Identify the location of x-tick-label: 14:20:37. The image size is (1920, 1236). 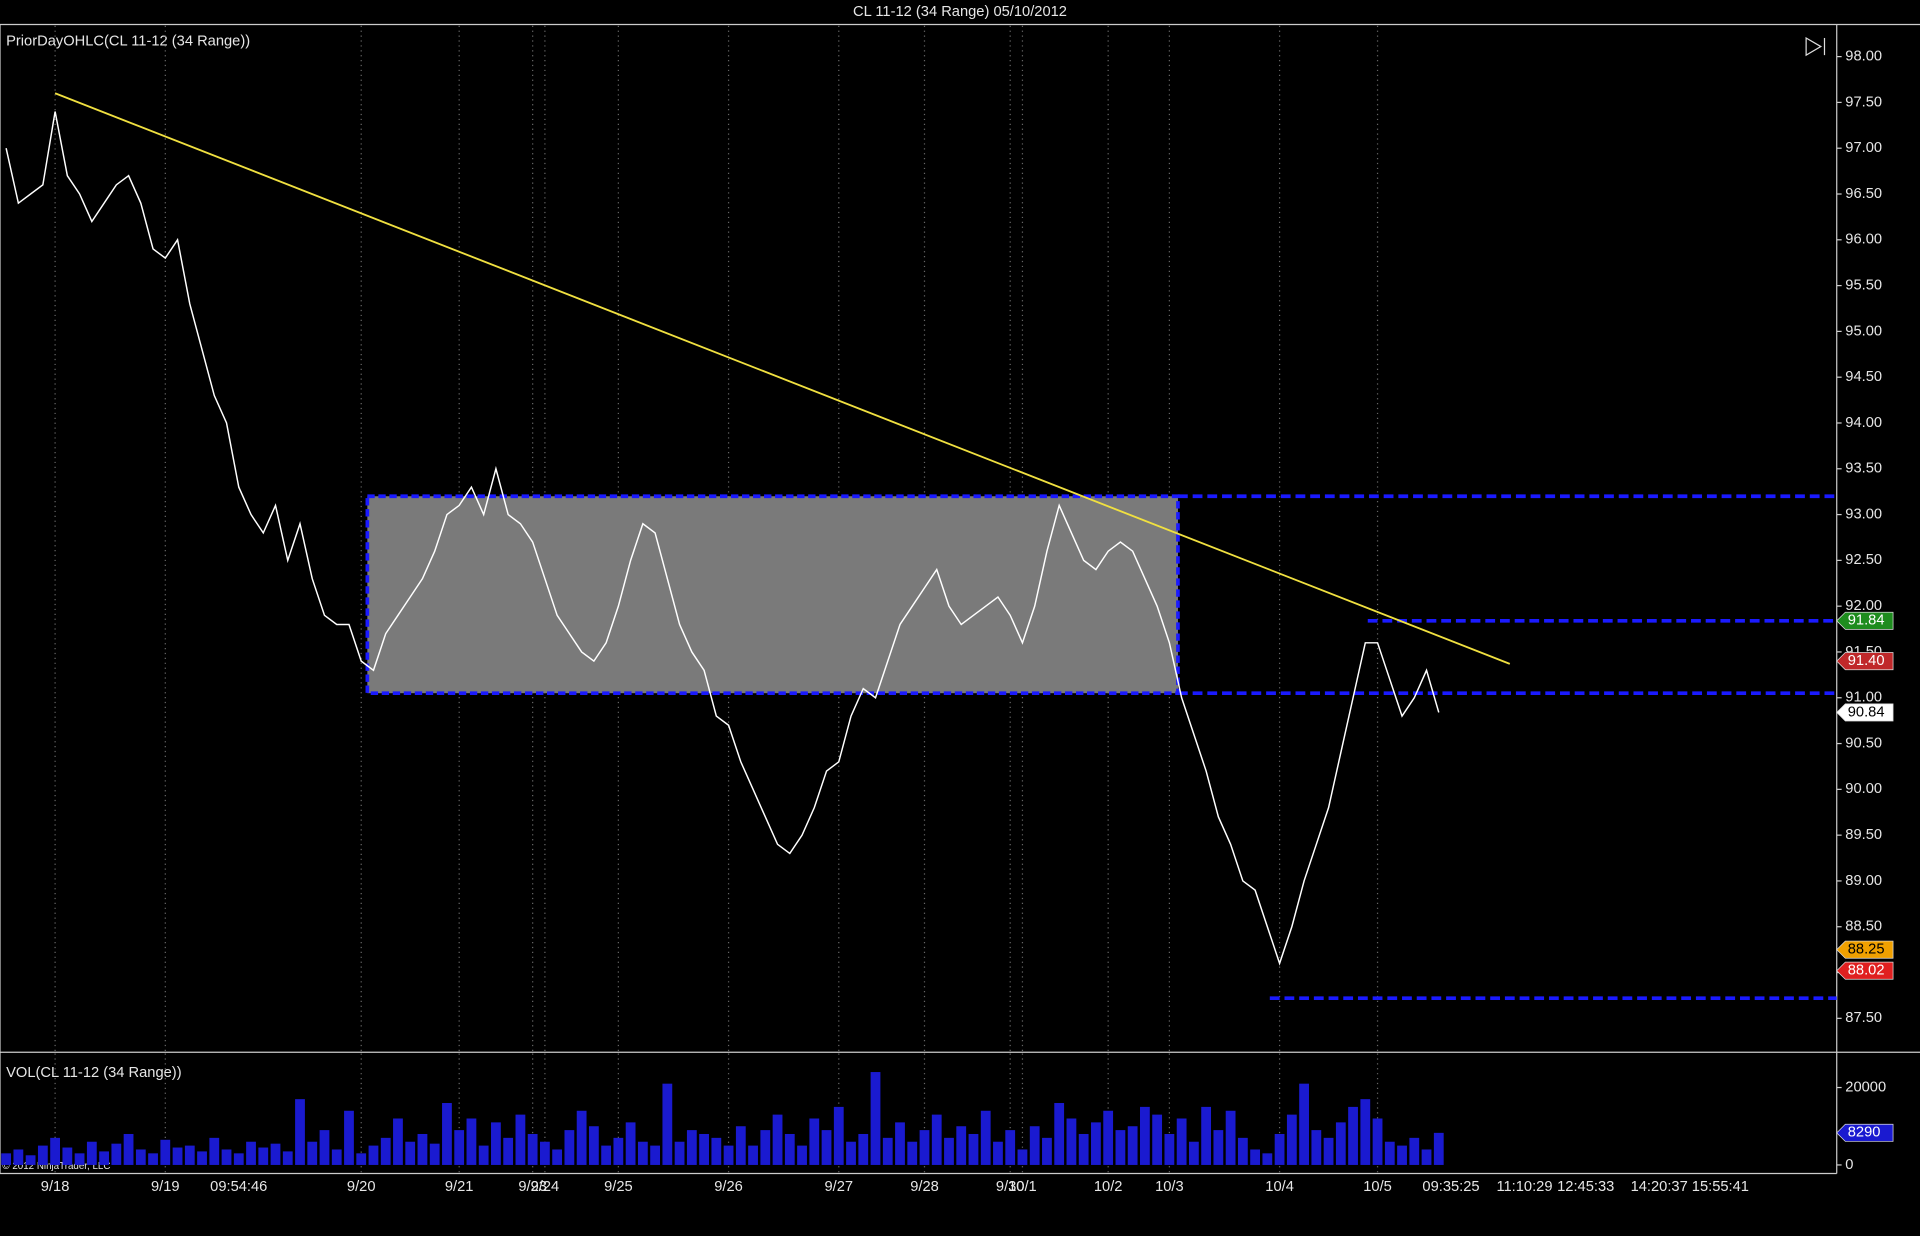
(1659, 1187).